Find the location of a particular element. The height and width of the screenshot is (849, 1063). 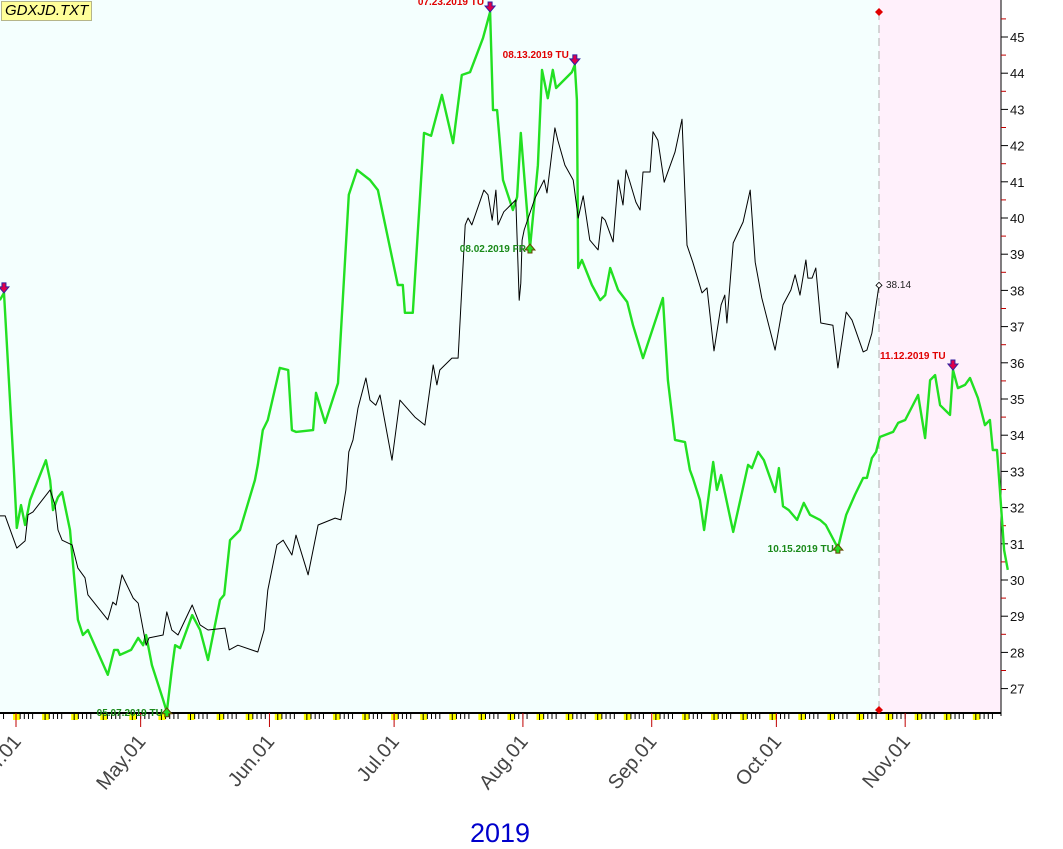

last-value-label: 38.14 is located at coordinates (898, 285).